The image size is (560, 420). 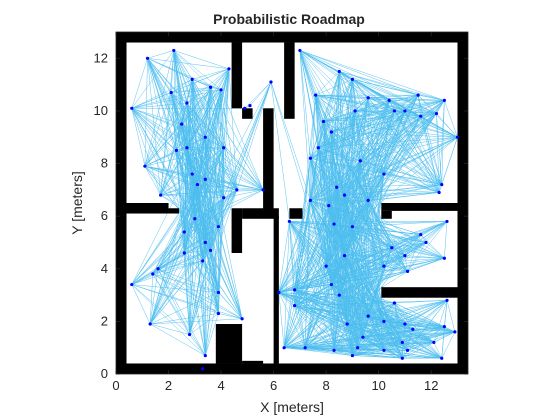 What do you see at coordinates (104, 373) in the screenshot?
I see `y-tick-label: 0` at bounding box center [104, 373].